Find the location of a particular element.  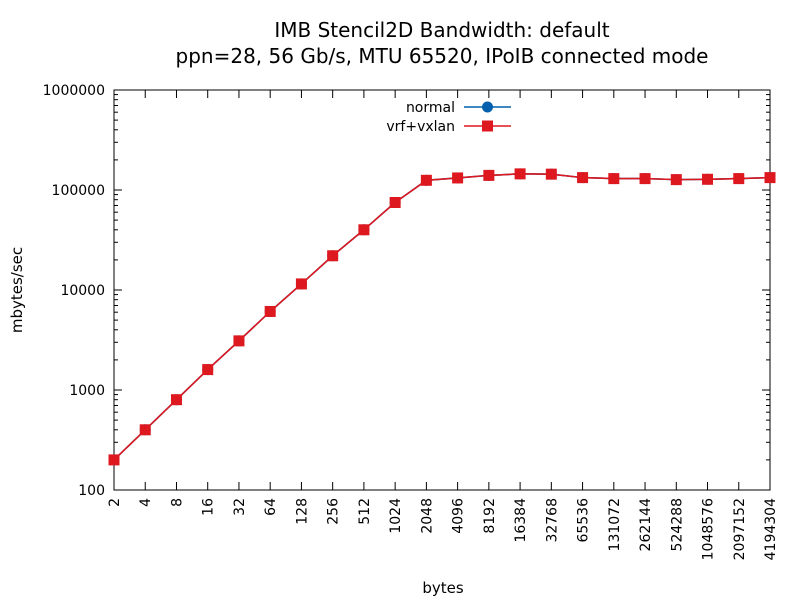

x-tick-label: 32768 is located at coordinates (552, 520).